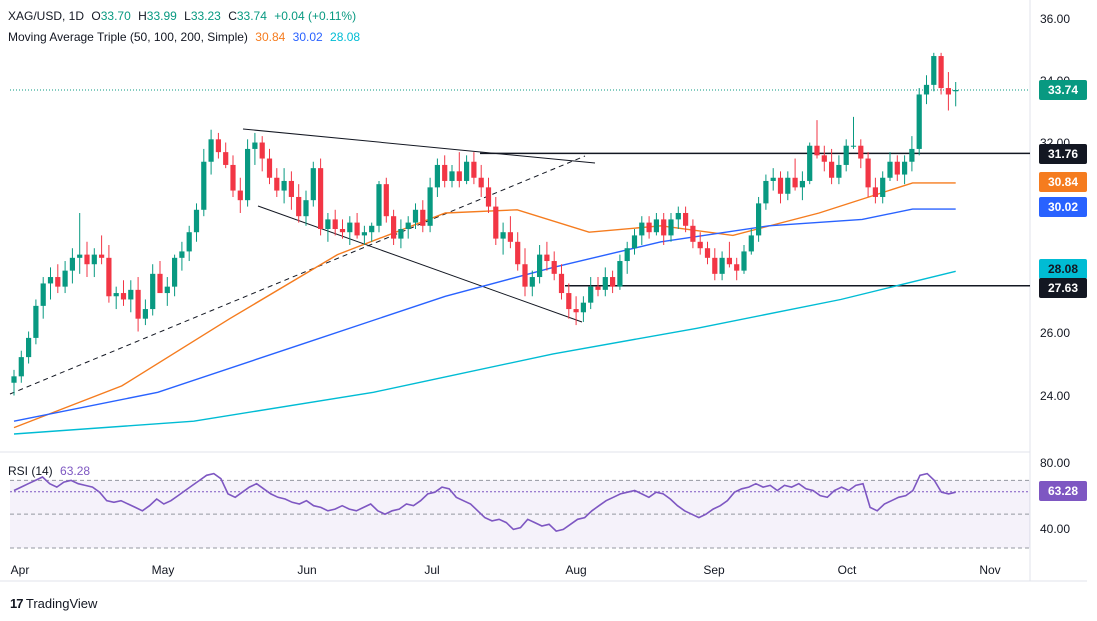 The height and width of the screenshot is (621, 1097). I want to click on time-tick-label: Nov, so click(989, 570).